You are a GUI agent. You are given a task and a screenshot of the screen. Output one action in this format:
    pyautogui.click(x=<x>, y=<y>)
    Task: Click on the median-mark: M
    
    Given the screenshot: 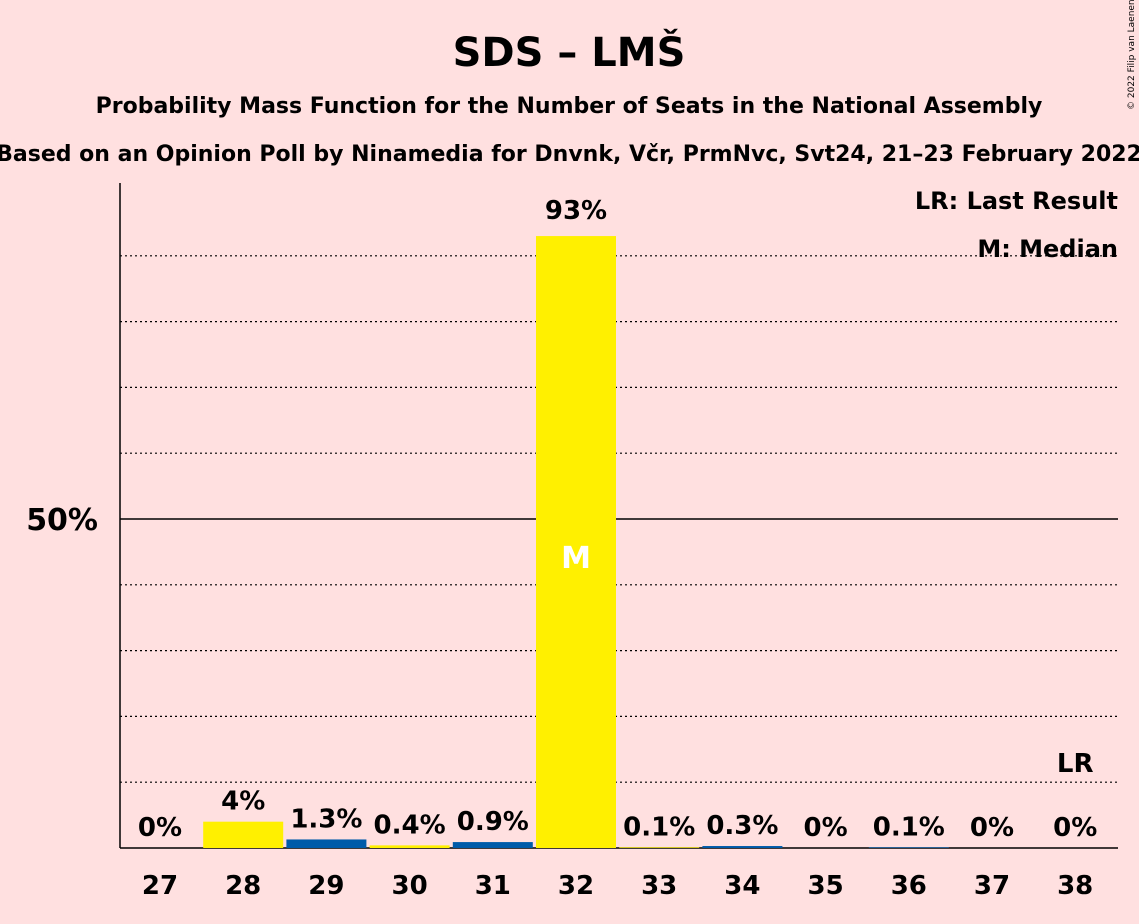 What is the action you would take?
    pyautogui.click(x=576, y=558)
    